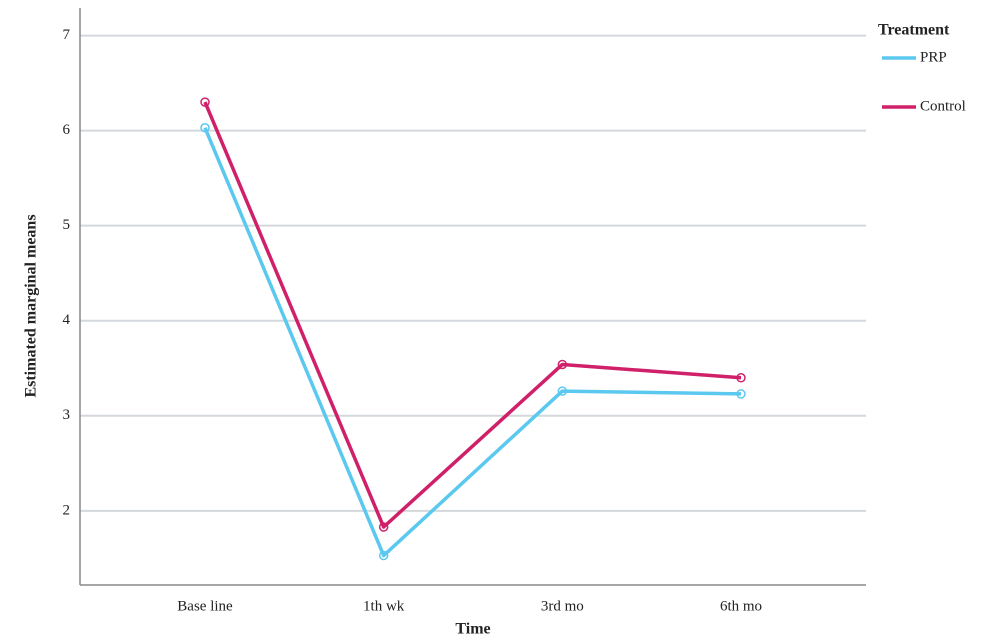  What do you see at coordinates (67, 415) in the screenshot?
I see `y-tick-label: 3` at bounding box center [67, 415].